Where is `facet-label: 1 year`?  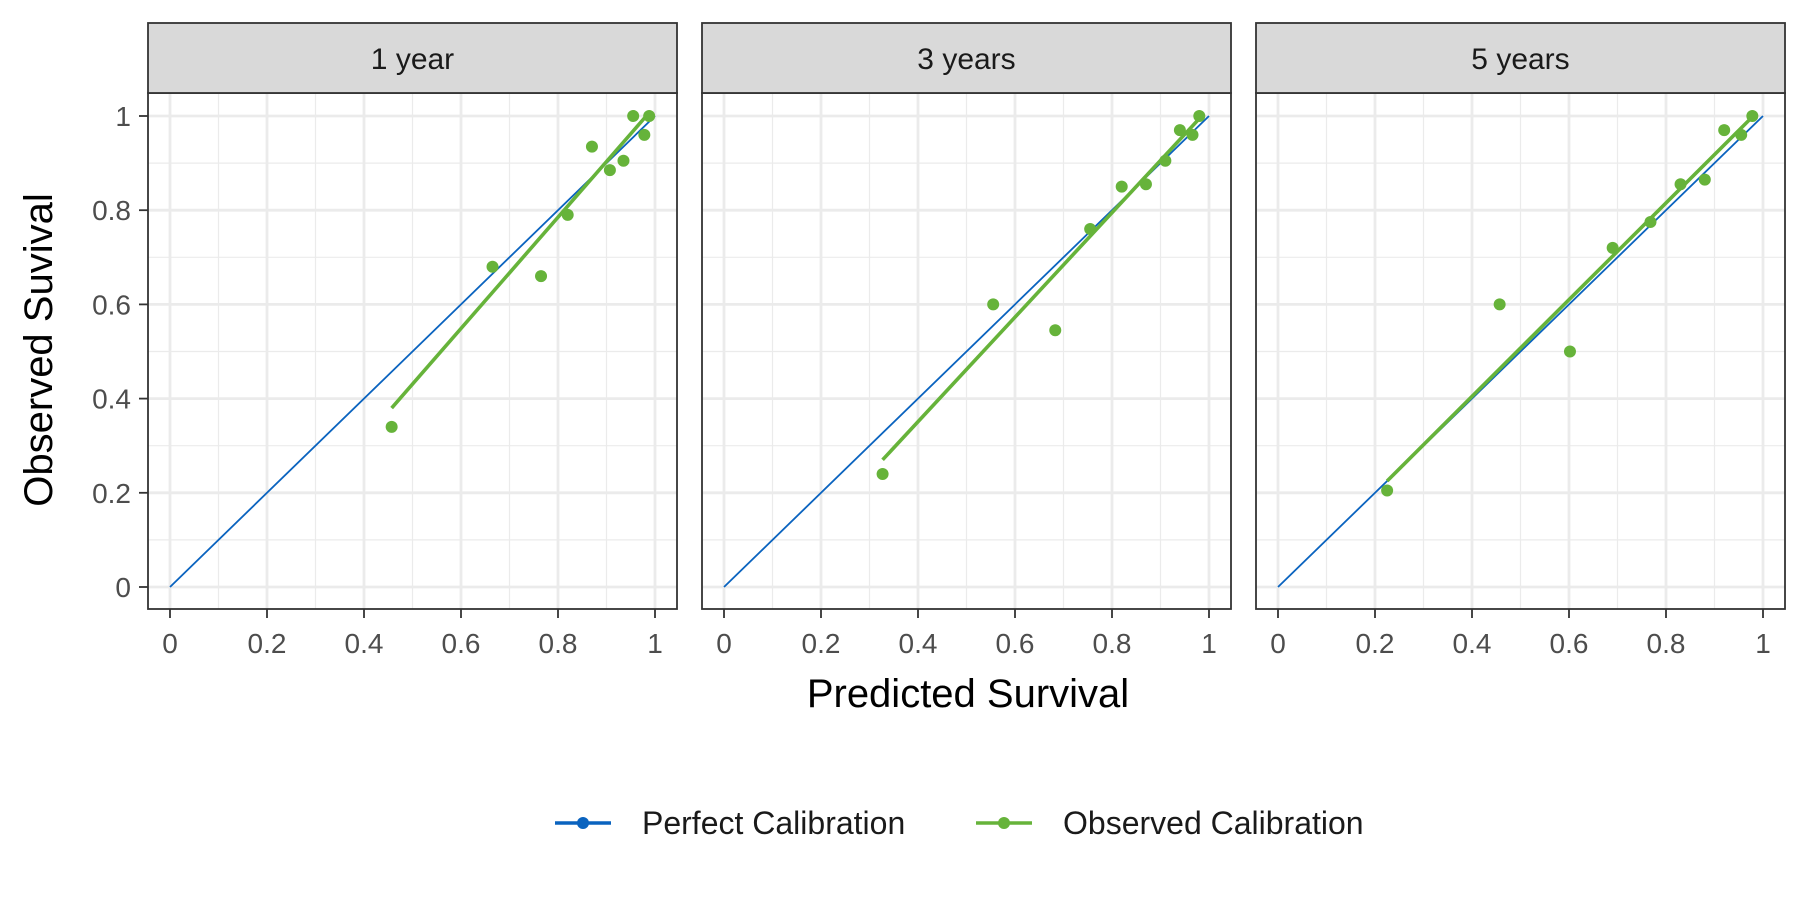 facet-label: 1 year is located at coordinates (412, 59).